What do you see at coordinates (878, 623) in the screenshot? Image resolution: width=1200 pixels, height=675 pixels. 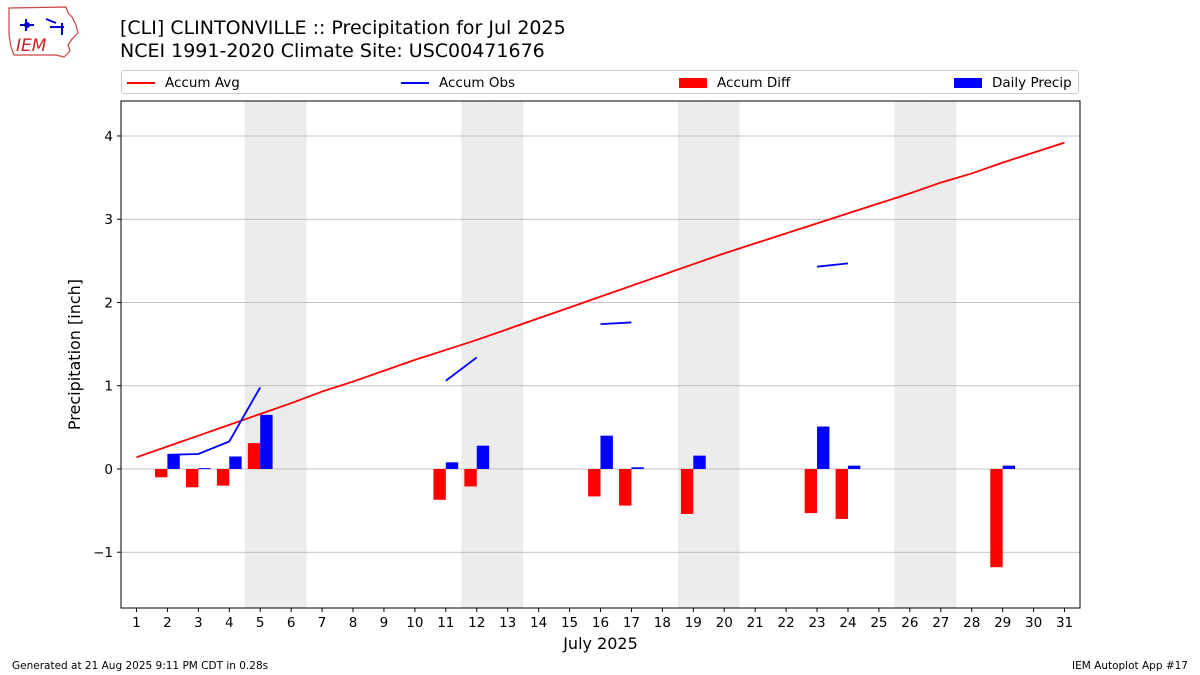 I see `x-tick-label: 25` at bounding box center [878, 623].